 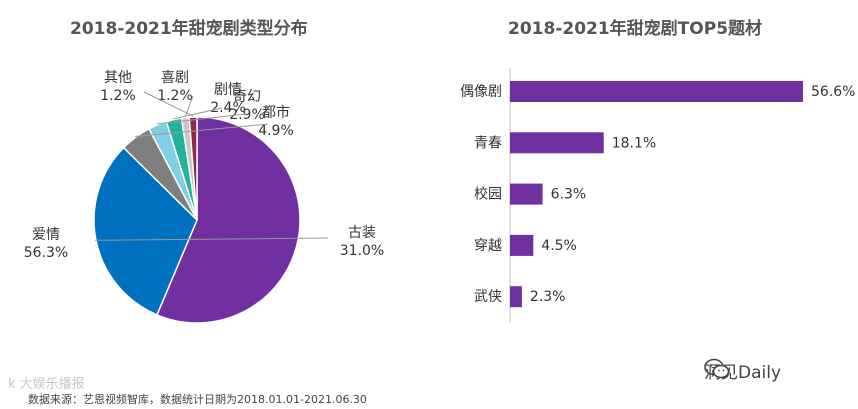 I want to click on bar-category-2: 校园, so click(x=488, y=194).